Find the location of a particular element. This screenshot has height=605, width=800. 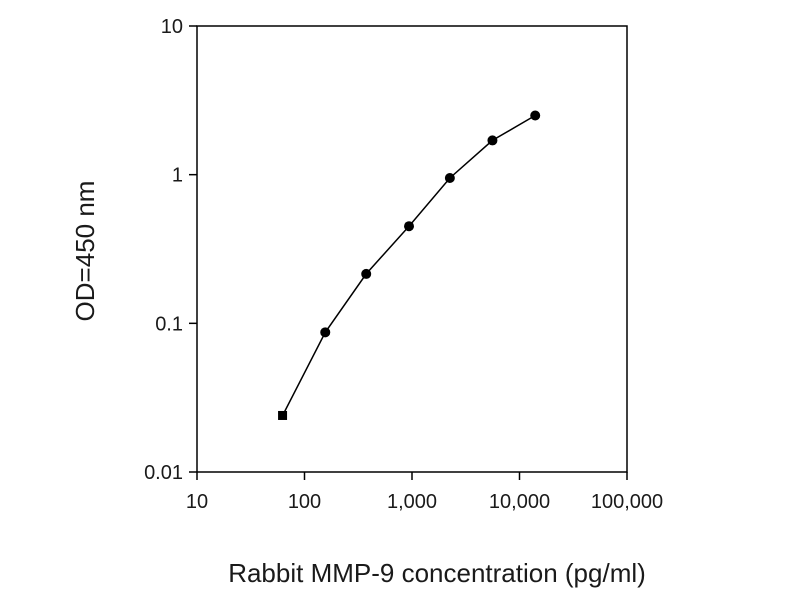

x-tick-label: 100 is located at coordinates (304, 502).